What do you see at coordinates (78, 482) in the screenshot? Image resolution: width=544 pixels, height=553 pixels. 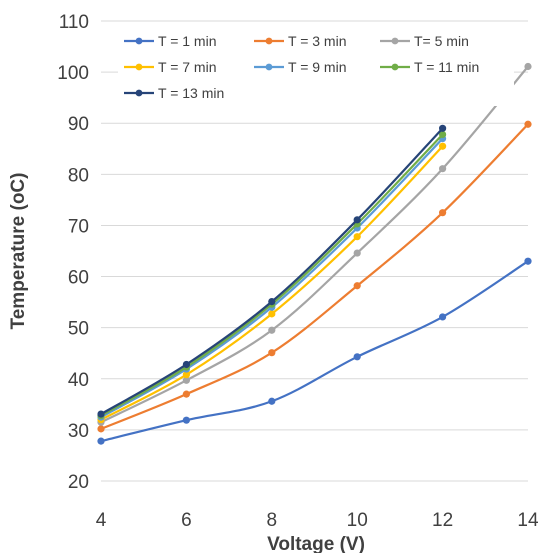 I see `y-tick-label-20: 20` at bounding box center [78, 482].